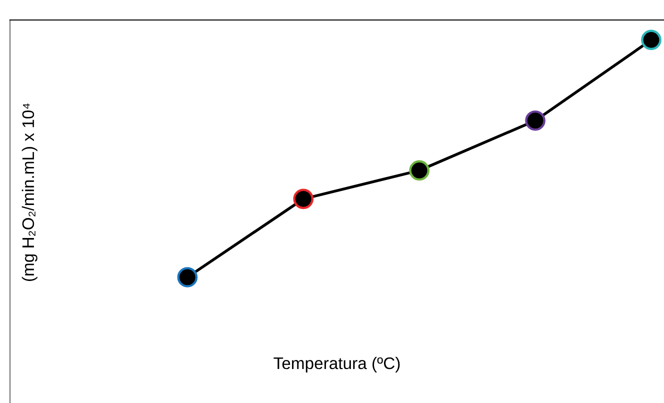  Describe the element at coordinates (30, 192) in the screenshot. I see `text: (mg H₂O₂/min.mL) x 10⁴` at that location.